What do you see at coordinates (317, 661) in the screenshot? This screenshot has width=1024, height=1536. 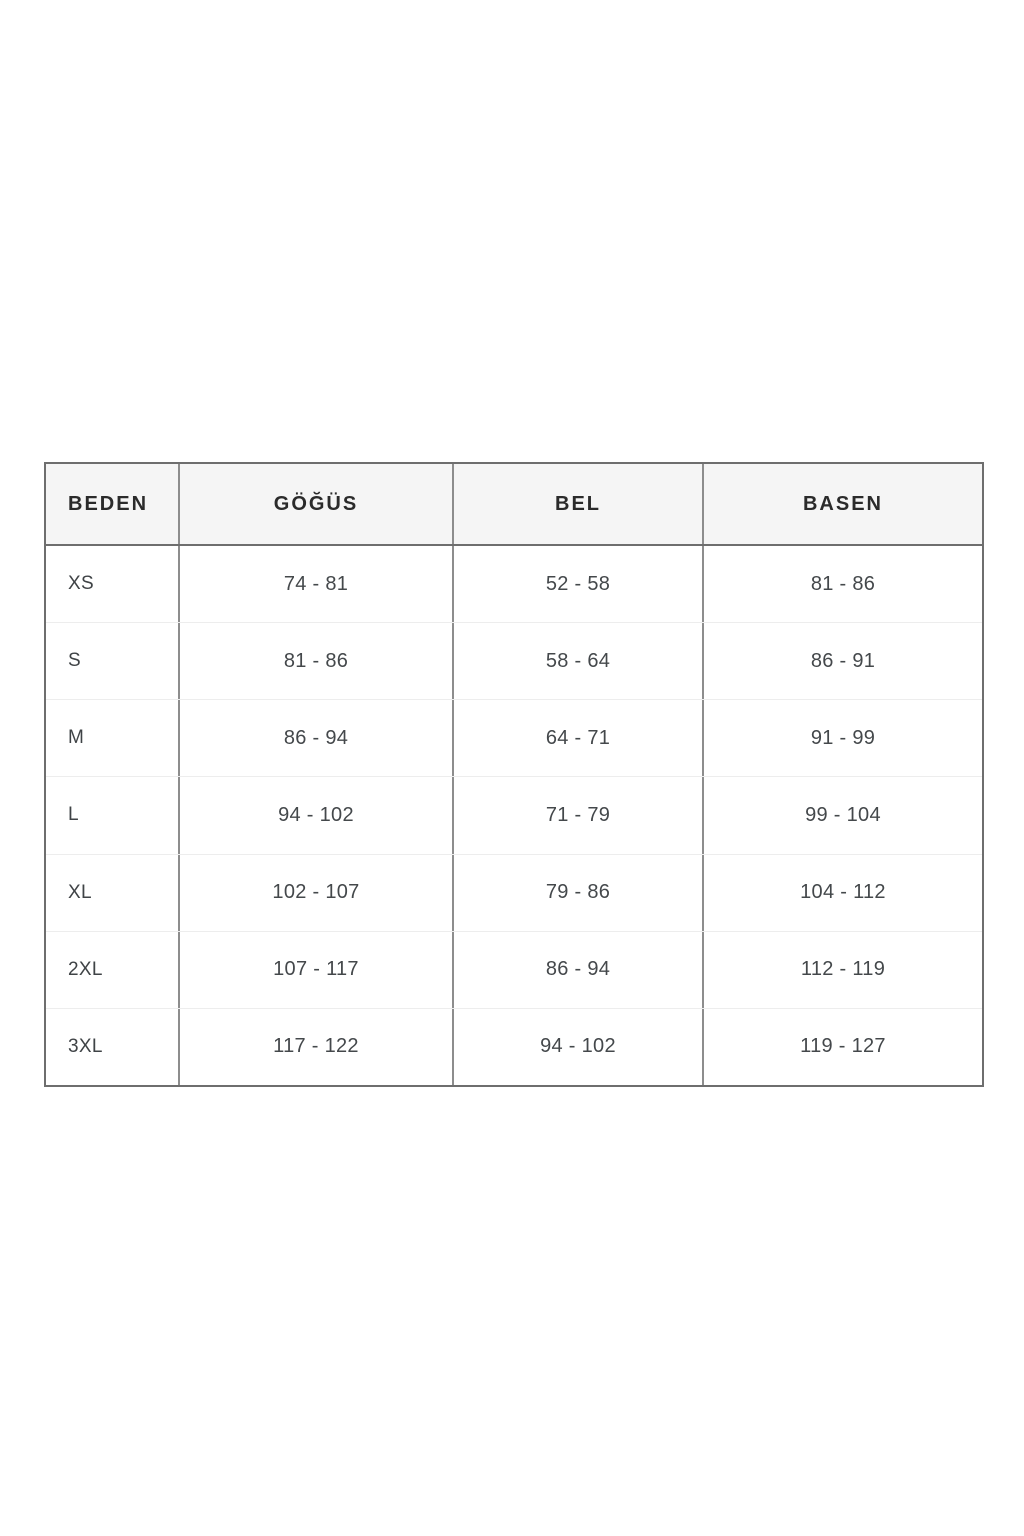 I see `cell-gogus: 81 - 86` at bounding box center [317, 661].